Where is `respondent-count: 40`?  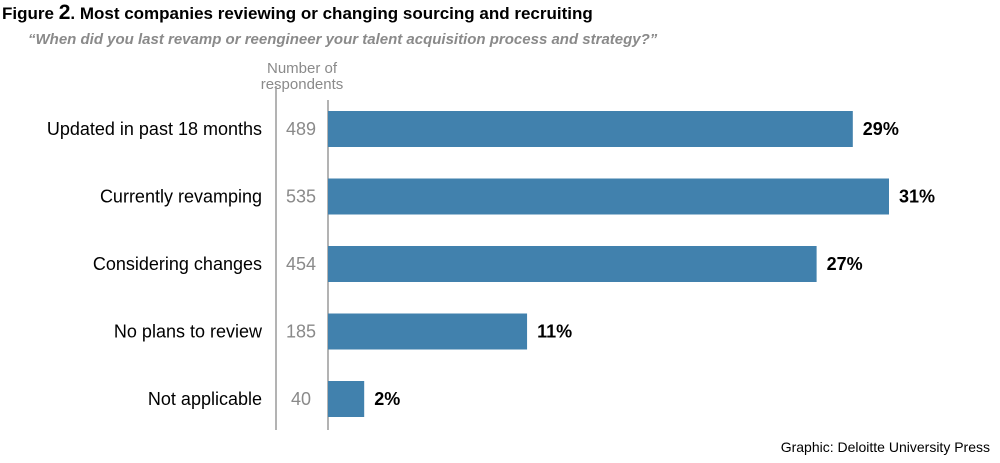
respondent-count: 40 is located at coordinates (301, 399).